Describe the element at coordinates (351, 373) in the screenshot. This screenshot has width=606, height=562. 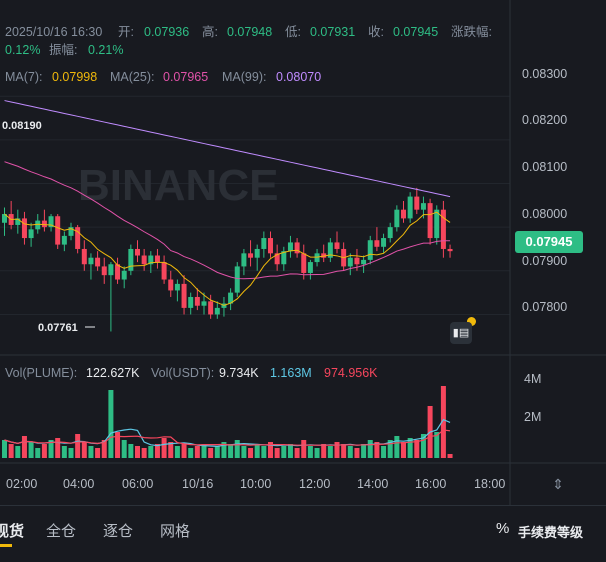
I see `vol-ma2-value: 974.956K` at that location.